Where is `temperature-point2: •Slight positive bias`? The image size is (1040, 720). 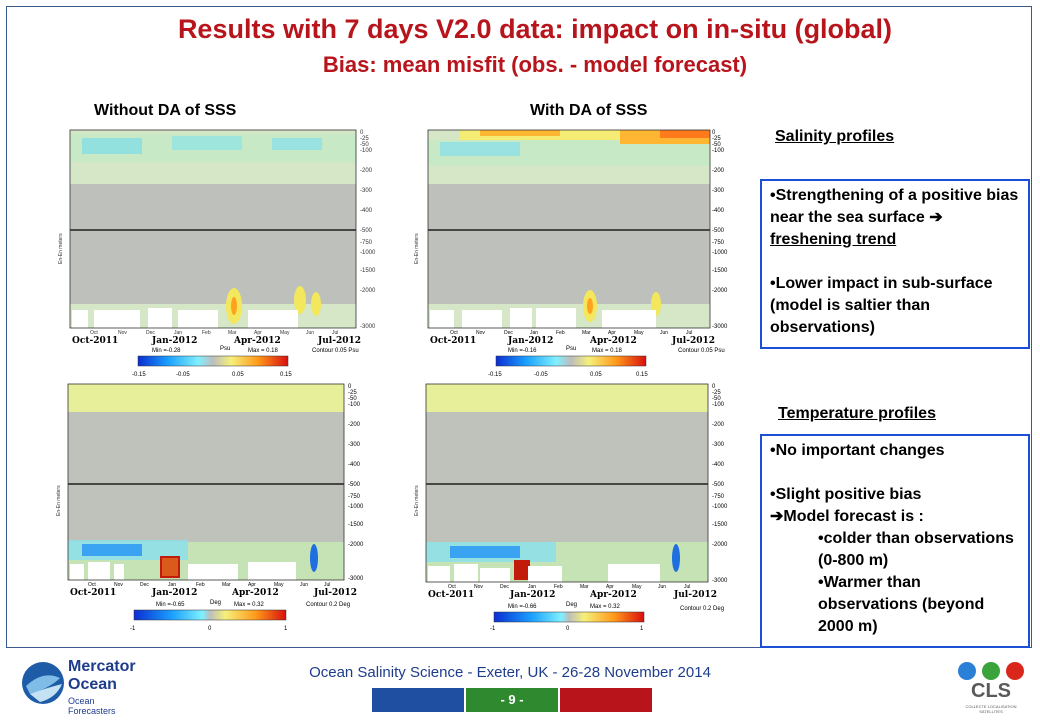
temperature-point2: •Slight positive bias is located at coordinates (846, 494).